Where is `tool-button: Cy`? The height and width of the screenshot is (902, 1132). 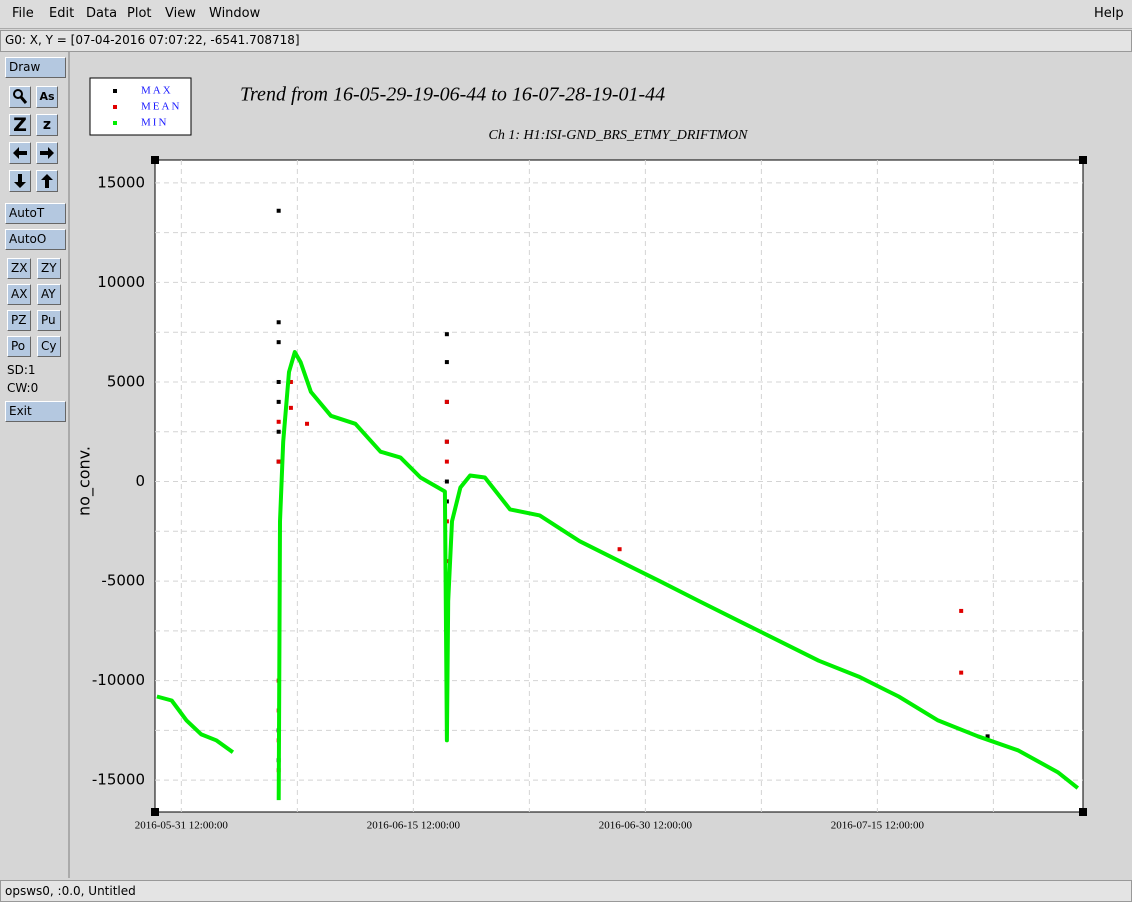 tool-button: Cy is located at coordinates (49, 346).